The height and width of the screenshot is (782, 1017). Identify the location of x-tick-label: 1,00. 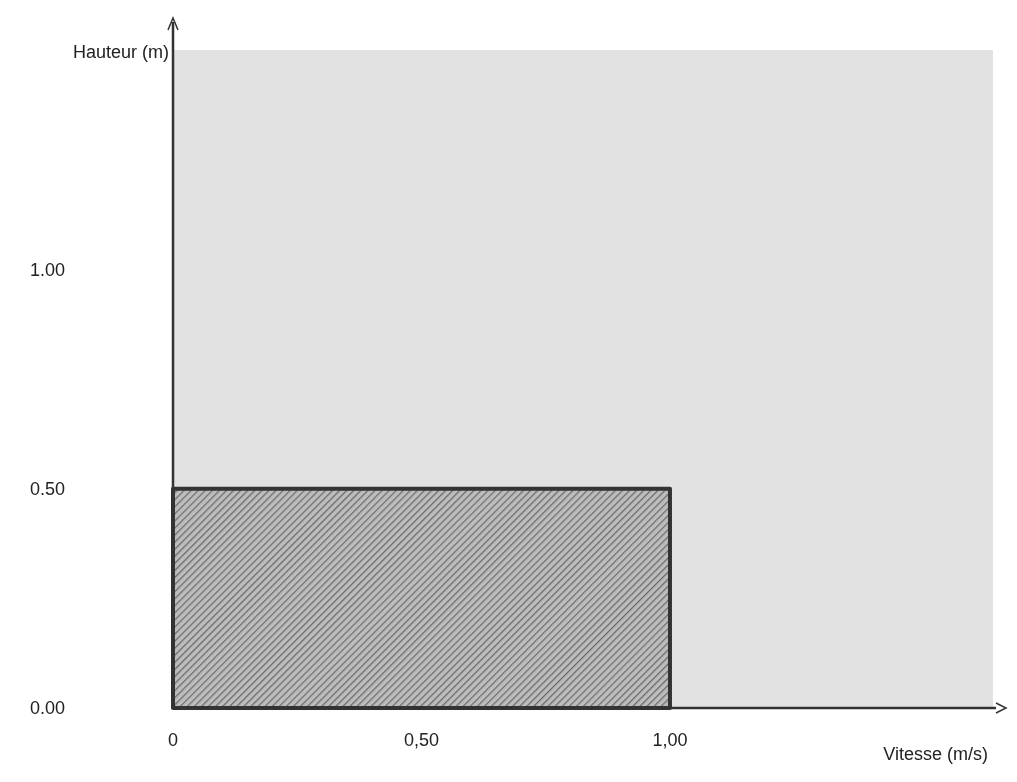
(670, 740).